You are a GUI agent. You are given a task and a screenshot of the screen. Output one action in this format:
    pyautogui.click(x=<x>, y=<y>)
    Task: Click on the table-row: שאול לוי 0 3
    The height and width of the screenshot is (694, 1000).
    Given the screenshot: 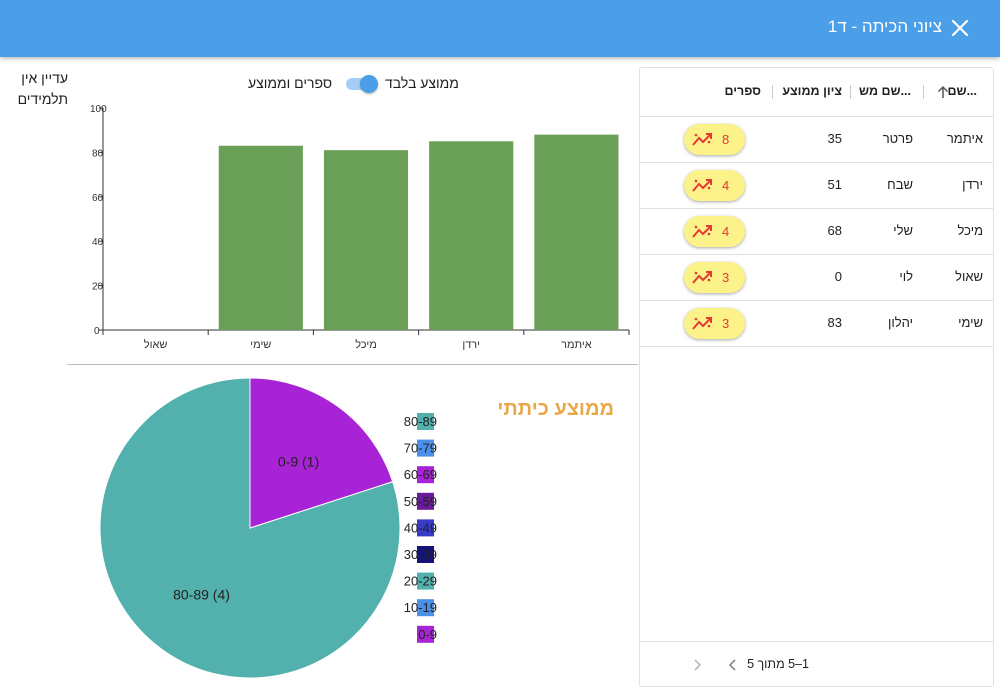 What is the action you would take?
    pyautogui.click(x=816, y=278)
    